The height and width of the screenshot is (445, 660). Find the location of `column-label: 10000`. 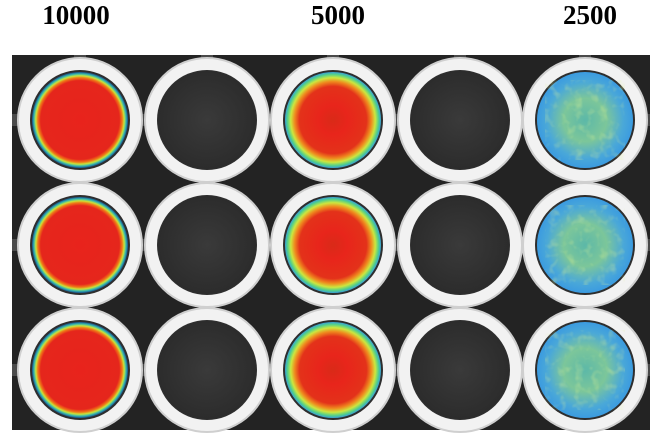

column-label: 10000 is located at coordinates (76, 15).